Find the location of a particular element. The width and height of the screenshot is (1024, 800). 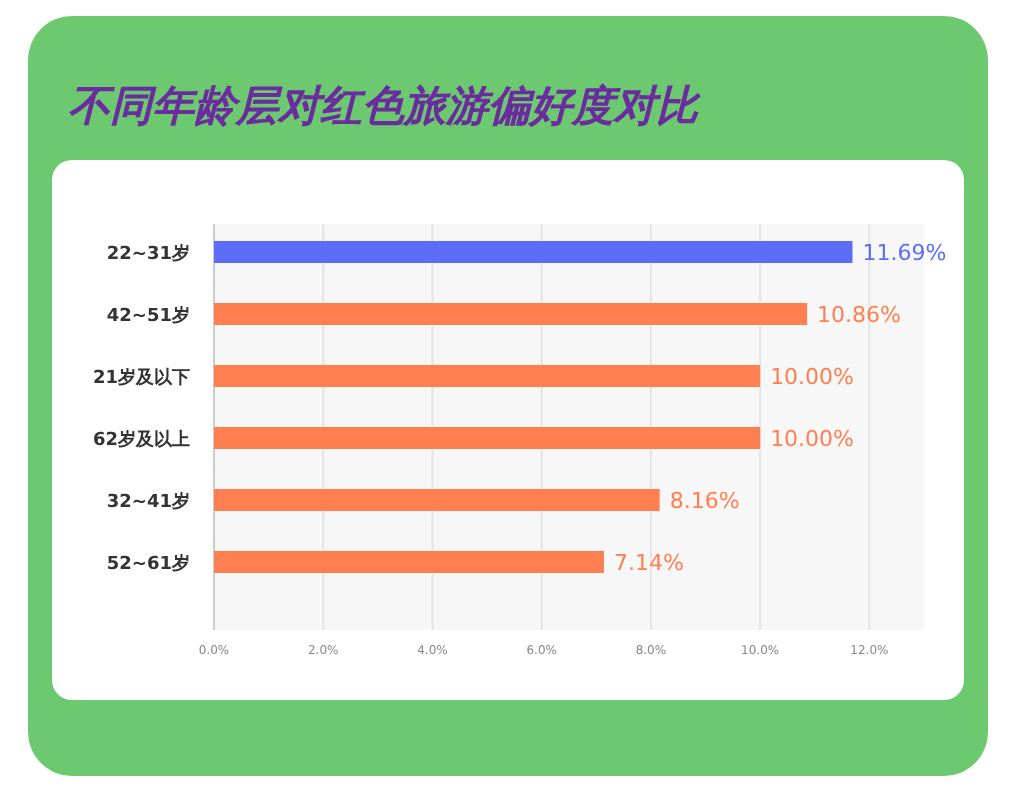

y-tick-label: 22~31岁 is located at coordinates (148, 254).